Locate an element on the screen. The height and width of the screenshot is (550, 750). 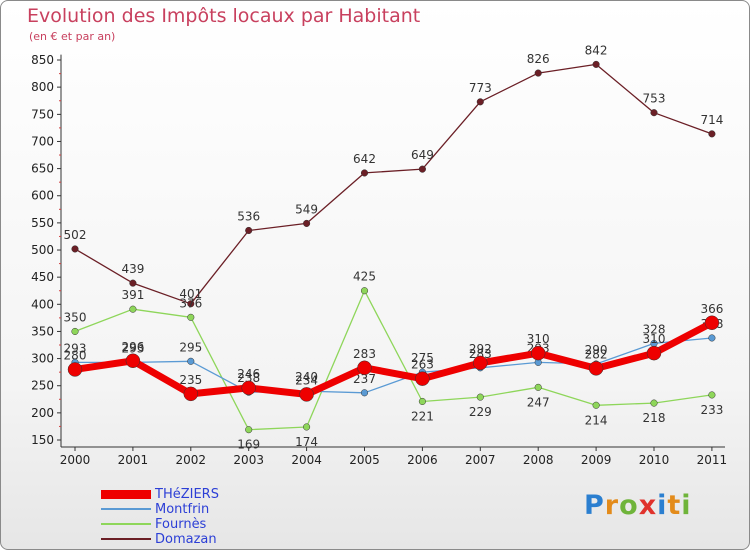
data-label-domazan: 649 is located at coordinates (422, 155).